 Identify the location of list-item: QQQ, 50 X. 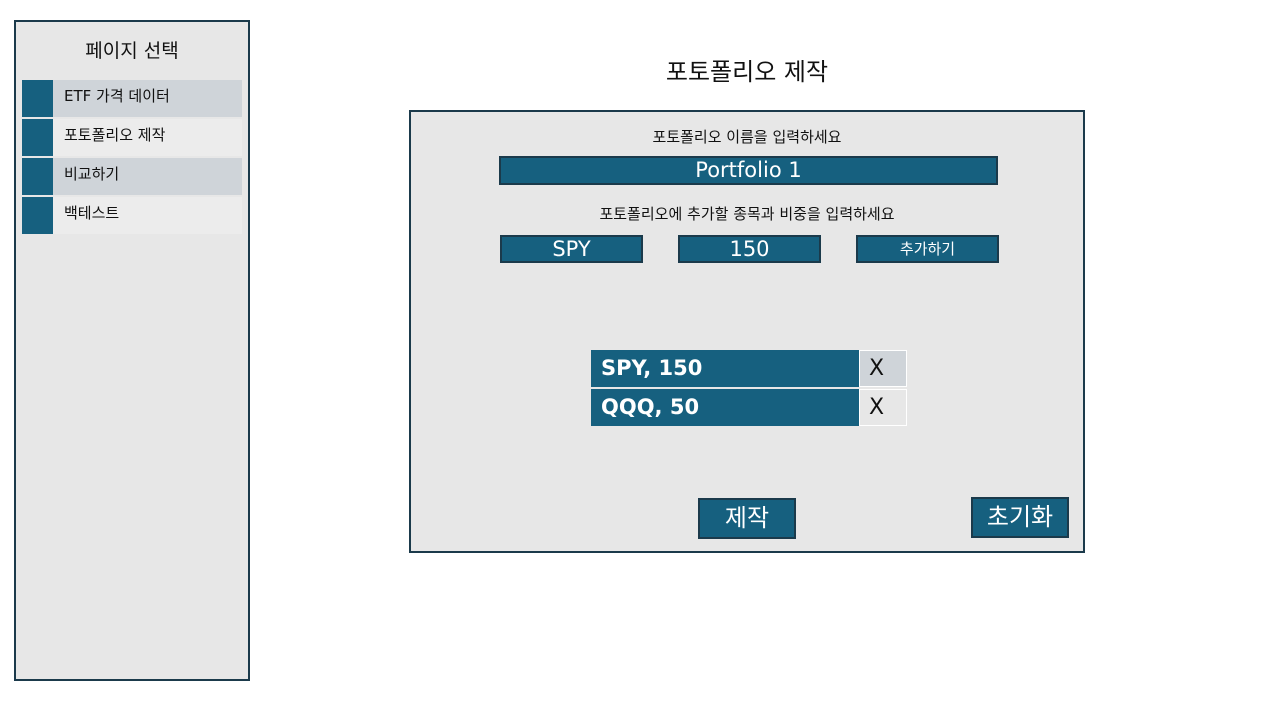
(750, 407).